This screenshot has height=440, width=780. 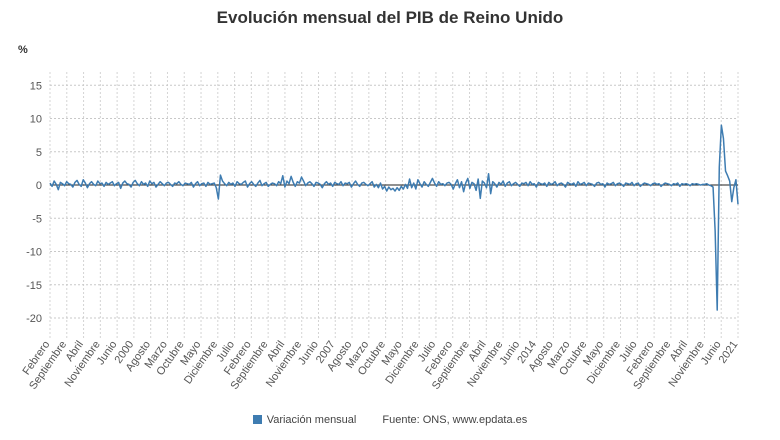 I want to click on y-tick-label: 15, so click(x=36, y=86).